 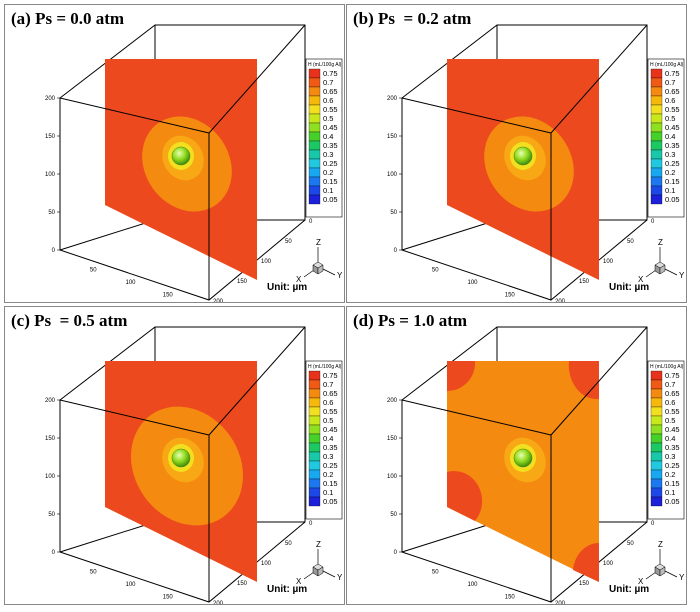 I want to click on legend-label: 0.05, so click(x=330, y=199).